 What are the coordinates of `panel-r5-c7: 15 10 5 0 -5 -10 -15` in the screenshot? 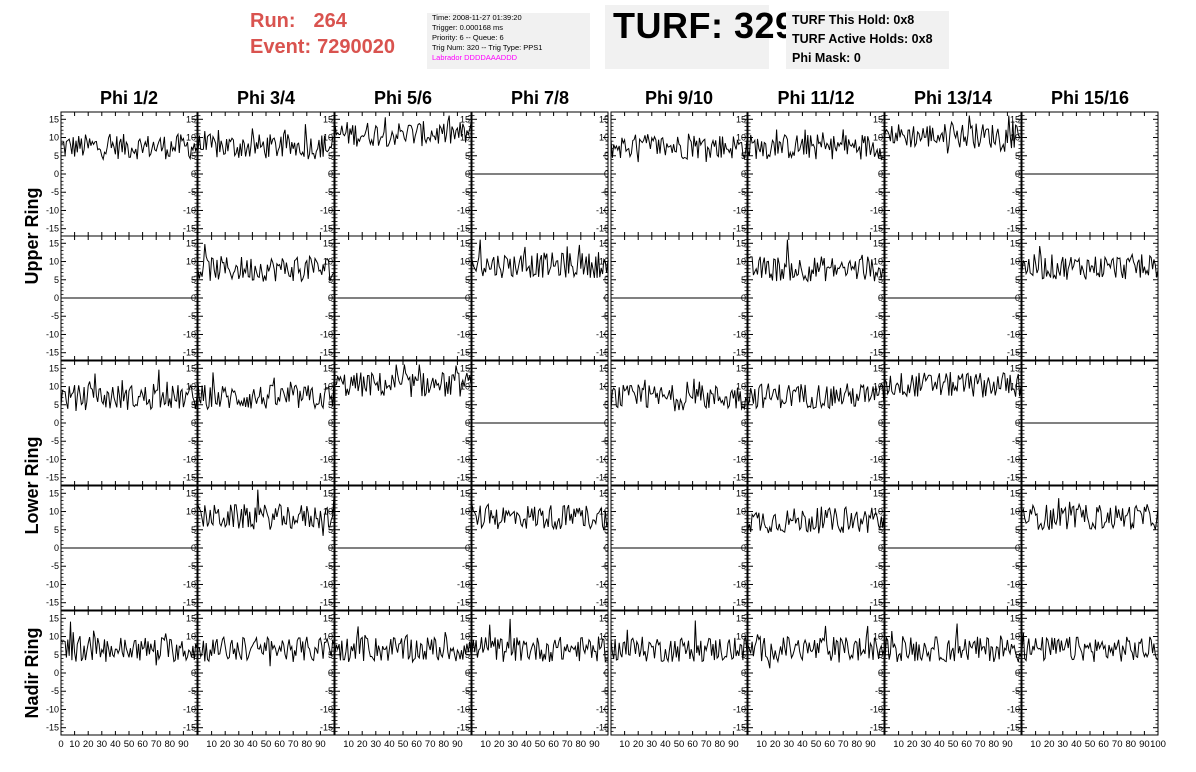 It's located at (946, 673).